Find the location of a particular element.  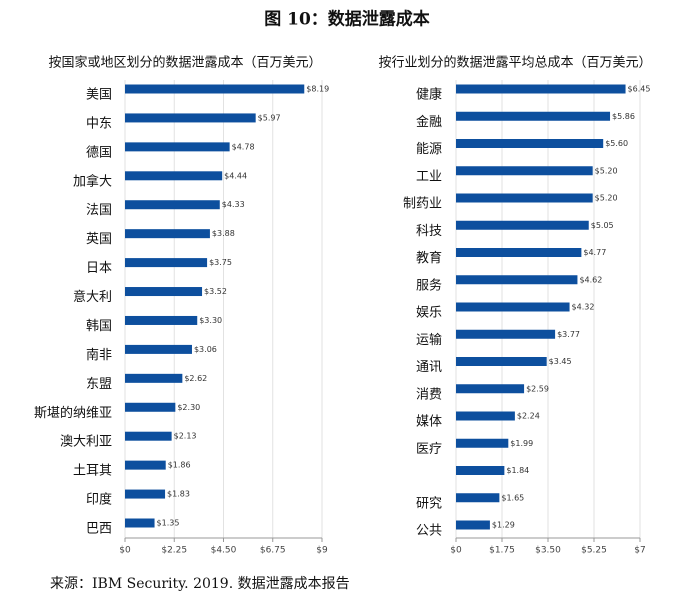

category-label: 英国 is located at coordinates (99, 239).